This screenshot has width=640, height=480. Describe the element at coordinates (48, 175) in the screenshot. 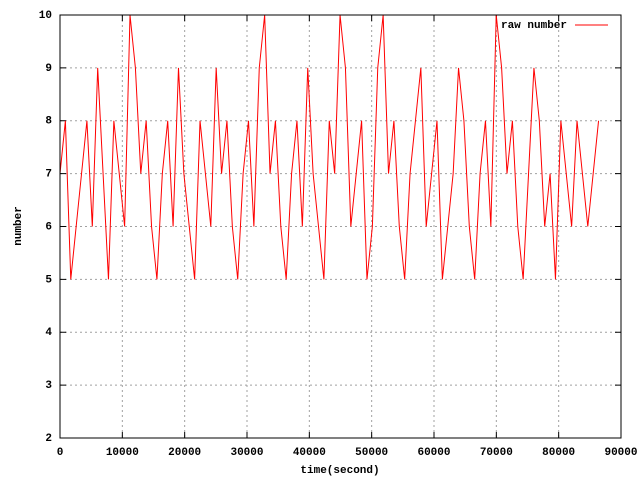

I see `y-tick-label: 7` at that location.